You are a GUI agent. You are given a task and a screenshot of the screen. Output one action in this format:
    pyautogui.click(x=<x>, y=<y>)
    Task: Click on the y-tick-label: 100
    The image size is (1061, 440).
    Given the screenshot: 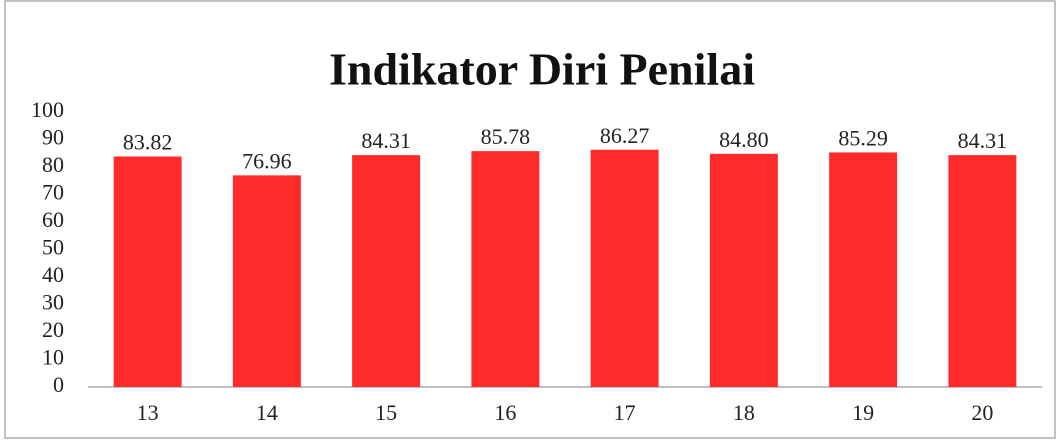 What is the action you would take?
    pyautogui.click(x=47, y=109)
    